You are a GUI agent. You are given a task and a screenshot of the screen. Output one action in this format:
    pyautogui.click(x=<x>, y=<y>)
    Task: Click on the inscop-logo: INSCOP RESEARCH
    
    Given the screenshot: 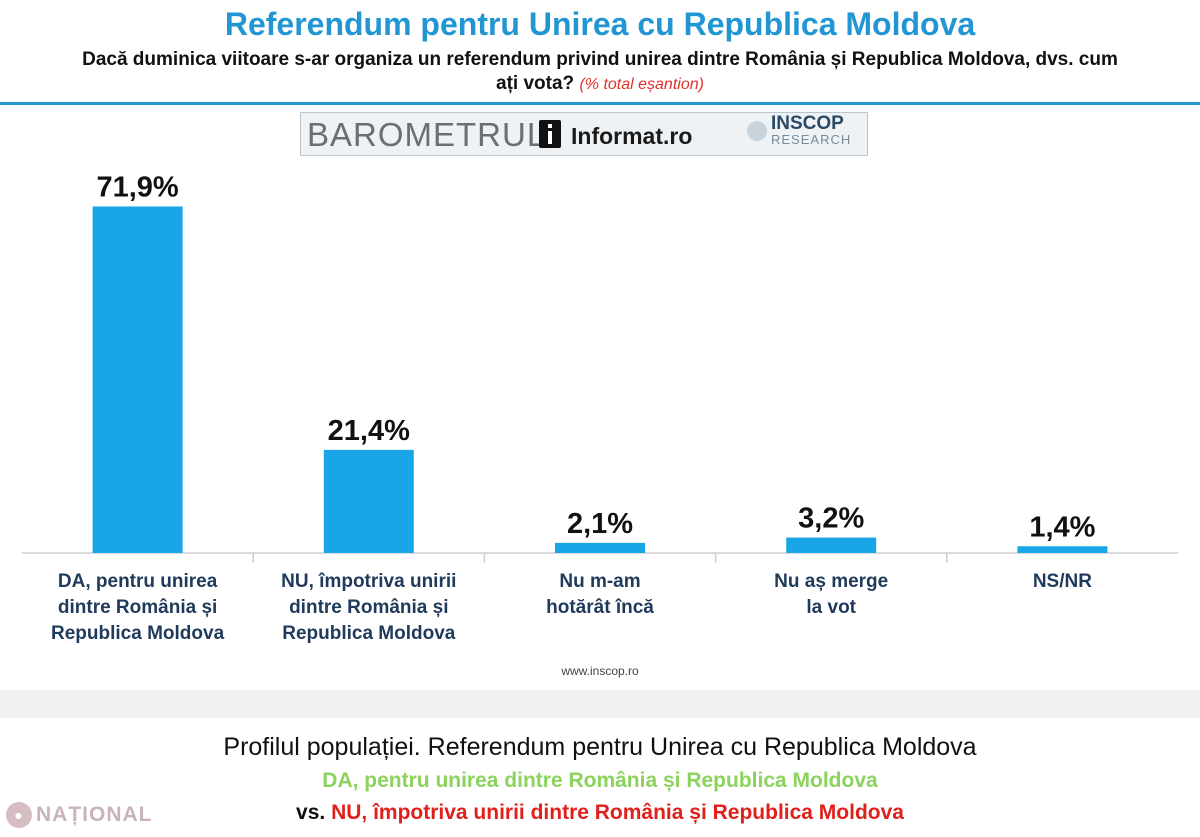 What is the action you would take?
    pyautogui.click(x=811, y=130)
    